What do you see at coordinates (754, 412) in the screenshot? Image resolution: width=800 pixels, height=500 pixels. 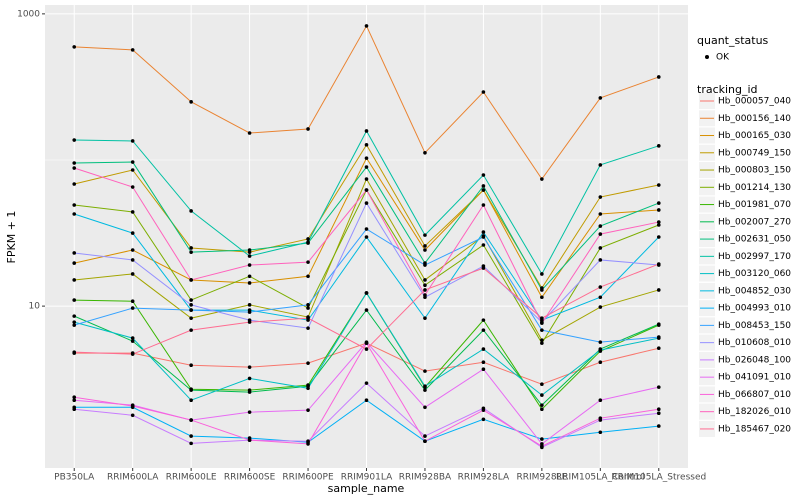 I see `legend-label: Hb_182026_010` at bounding box center [754, 412].